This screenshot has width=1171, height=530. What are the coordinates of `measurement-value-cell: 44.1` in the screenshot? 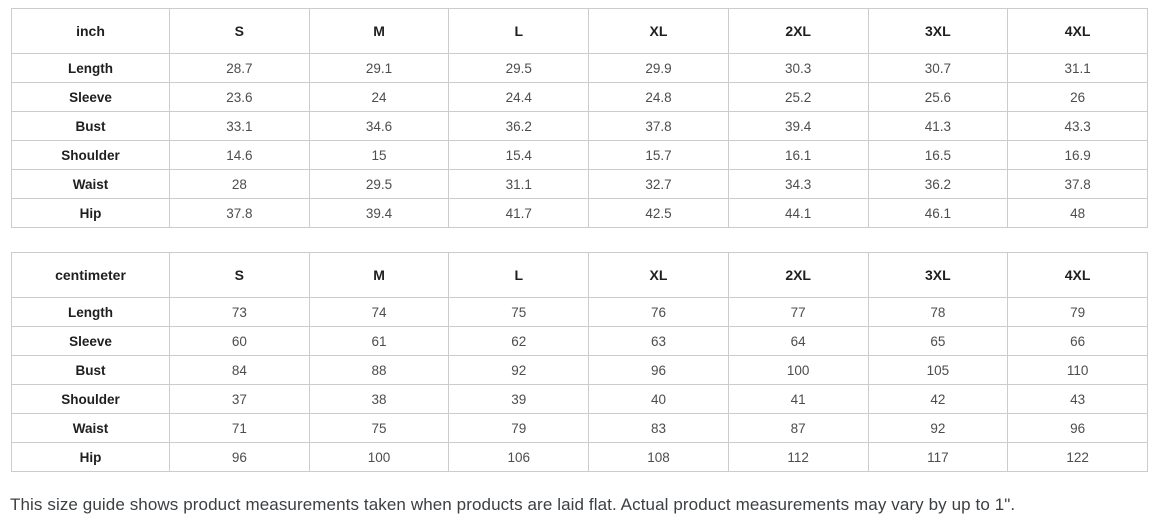 It's located at (798, 213).